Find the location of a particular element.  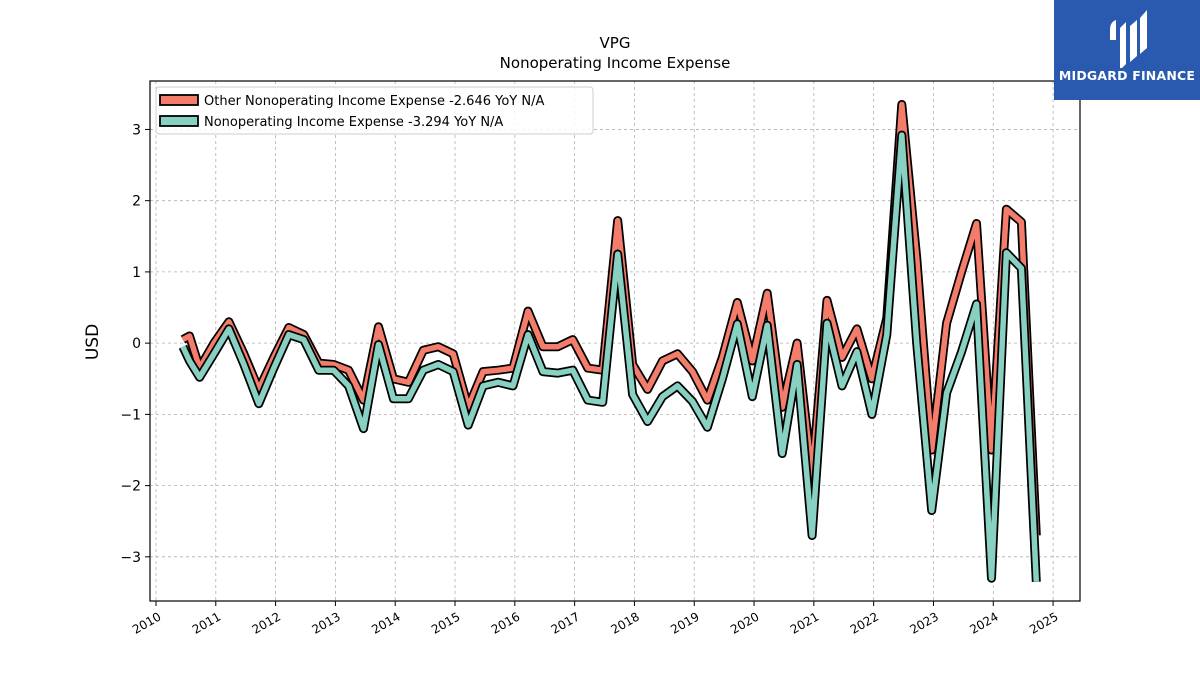

y-tick-label: 0 is located at coordinates (136, 344).